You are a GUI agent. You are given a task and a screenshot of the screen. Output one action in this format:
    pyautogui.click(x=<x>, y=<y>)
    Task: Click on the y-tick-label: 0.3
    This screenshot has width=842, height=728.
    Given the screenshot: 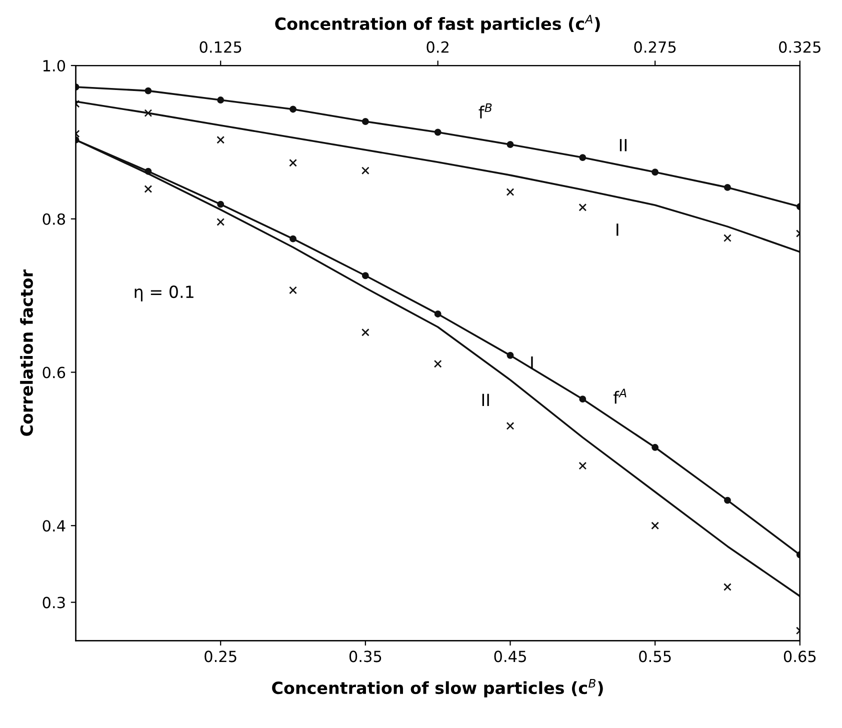 What is the action you would take?
    pyautogui.click(x=53, y=602)
    